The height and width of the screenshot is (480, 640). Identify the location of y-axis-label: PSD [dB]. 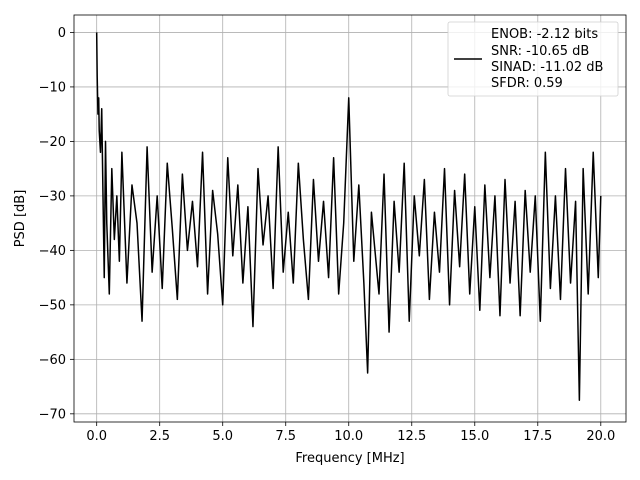
(20, 219).